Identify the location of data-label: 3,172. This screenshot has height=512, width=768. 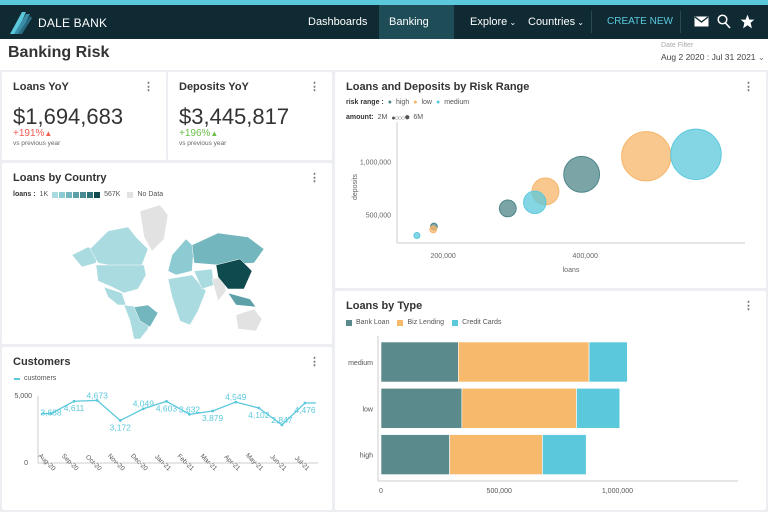
(121, 427).